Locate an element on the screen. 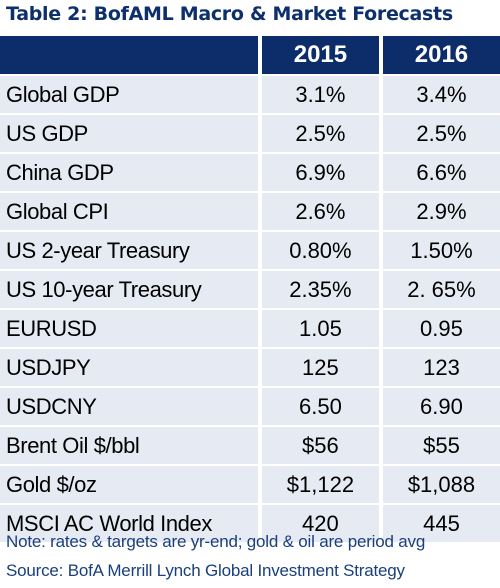 The image size is (500, 588). row-label: MSCI AC World Index is located at coordinates (129, 523).